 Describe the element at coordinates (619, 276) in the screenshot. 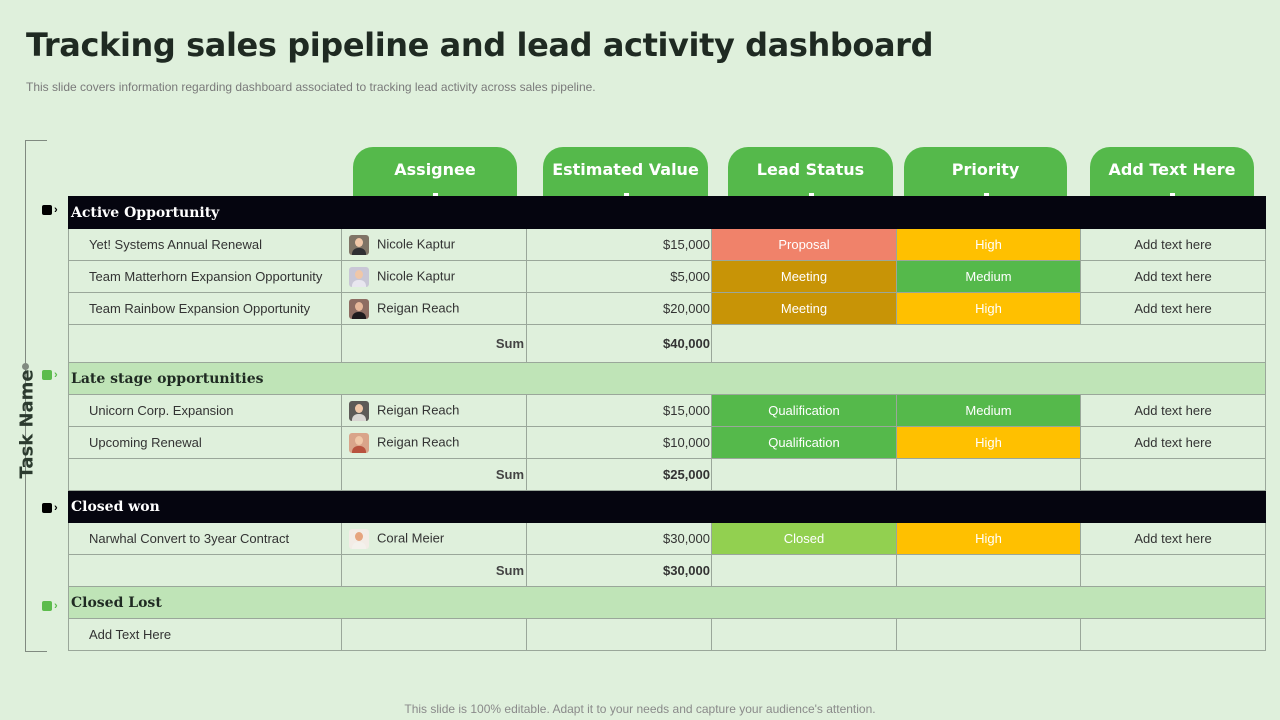

I see `value-cell: $5,000` at that location.